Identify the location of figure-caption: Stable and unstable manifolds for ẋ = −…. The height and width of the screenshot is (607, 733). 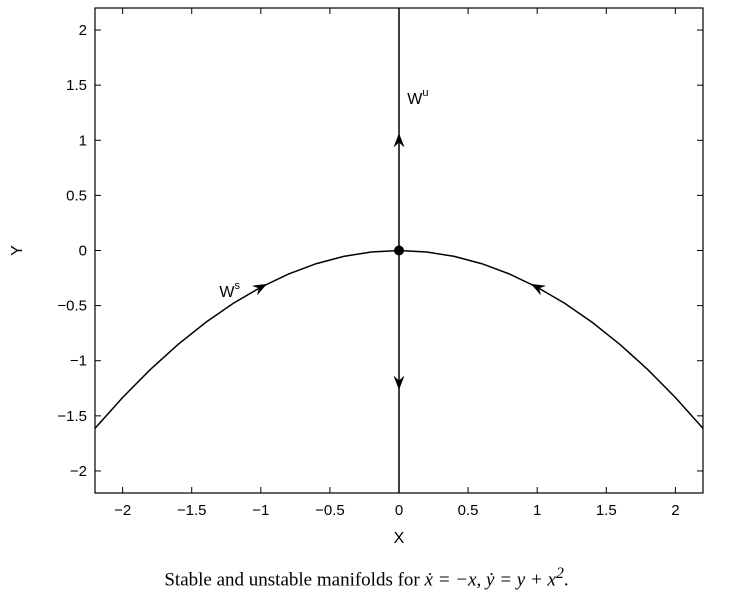
(366, 578).